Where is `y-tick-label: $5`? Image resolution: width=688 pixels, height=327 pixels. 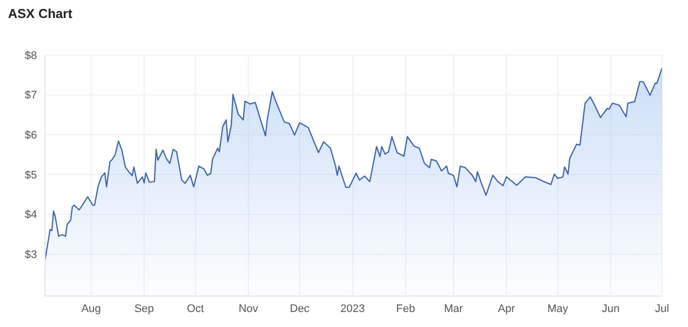 y-tick-label: $5 is located at coordinates (30, 175).